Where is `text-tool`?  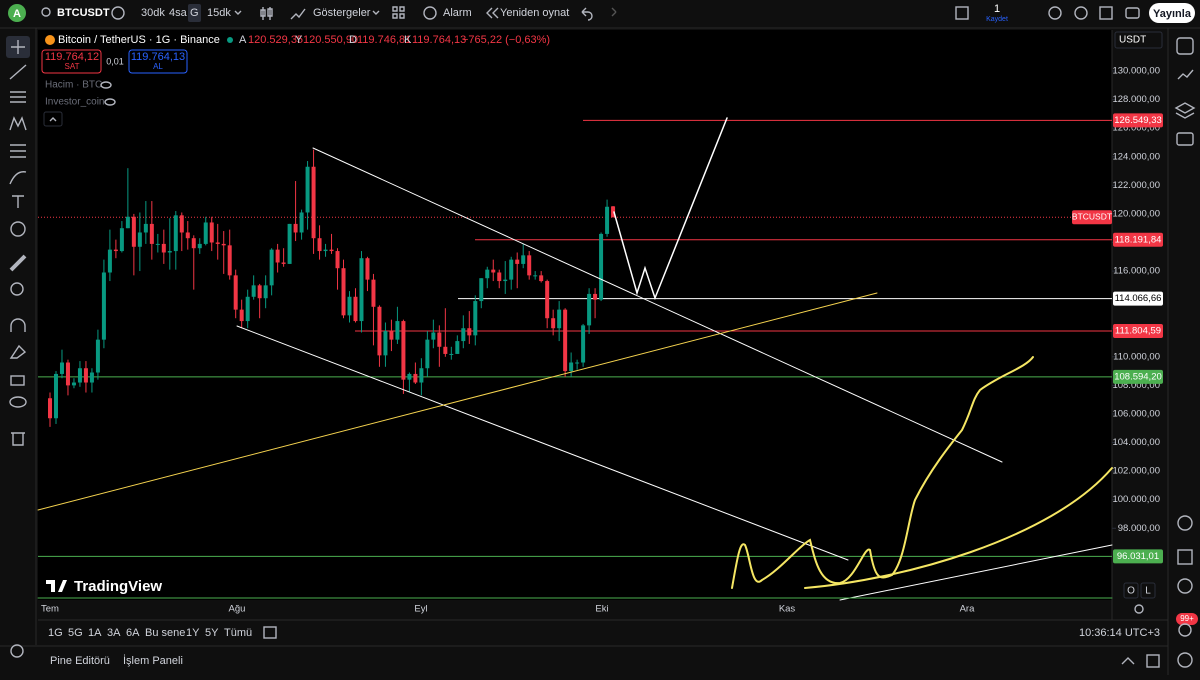 text-tool is located at coordinates (18, 201).